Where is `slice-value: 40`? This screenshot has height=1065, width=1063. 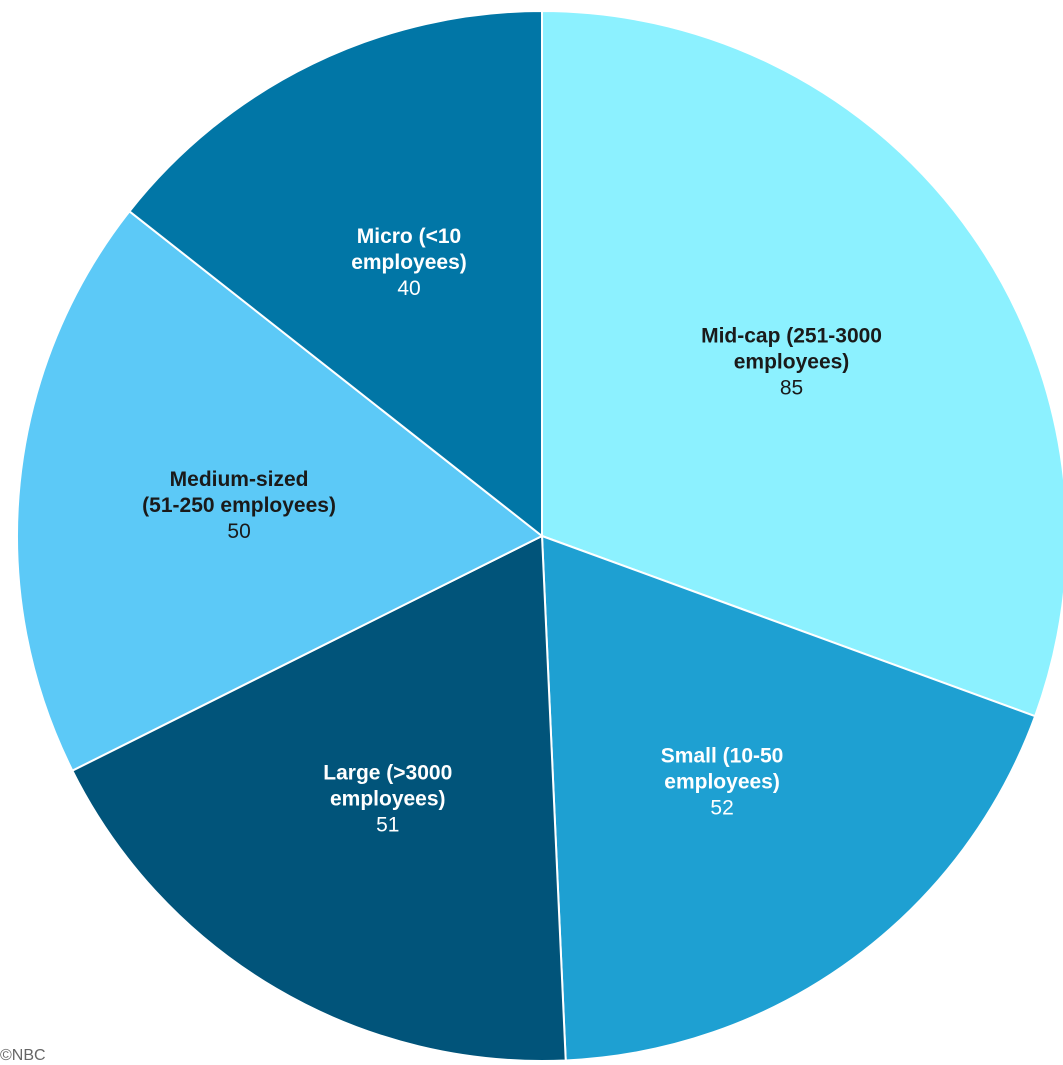 slice-value: 40 is located at coordinates (408, 288).